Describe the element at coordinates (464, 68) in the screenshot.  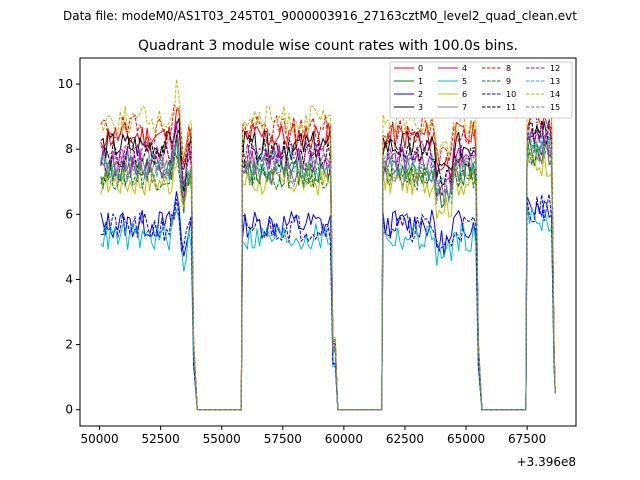
I see `legend-label-4: 4` at that location.